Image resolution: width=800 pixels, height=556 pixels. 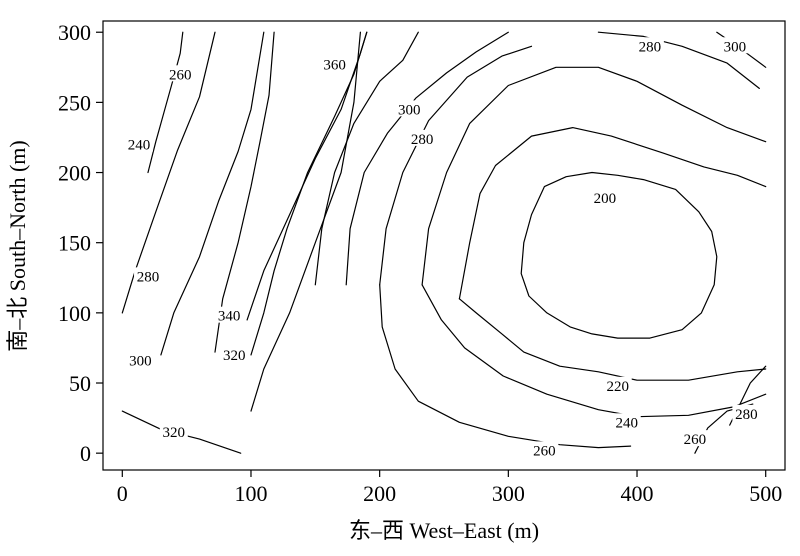 What do you see at coordinates (74, 102) in the screenshot?
I see `y-tick-label: 250` at bounding box center [74, 102].